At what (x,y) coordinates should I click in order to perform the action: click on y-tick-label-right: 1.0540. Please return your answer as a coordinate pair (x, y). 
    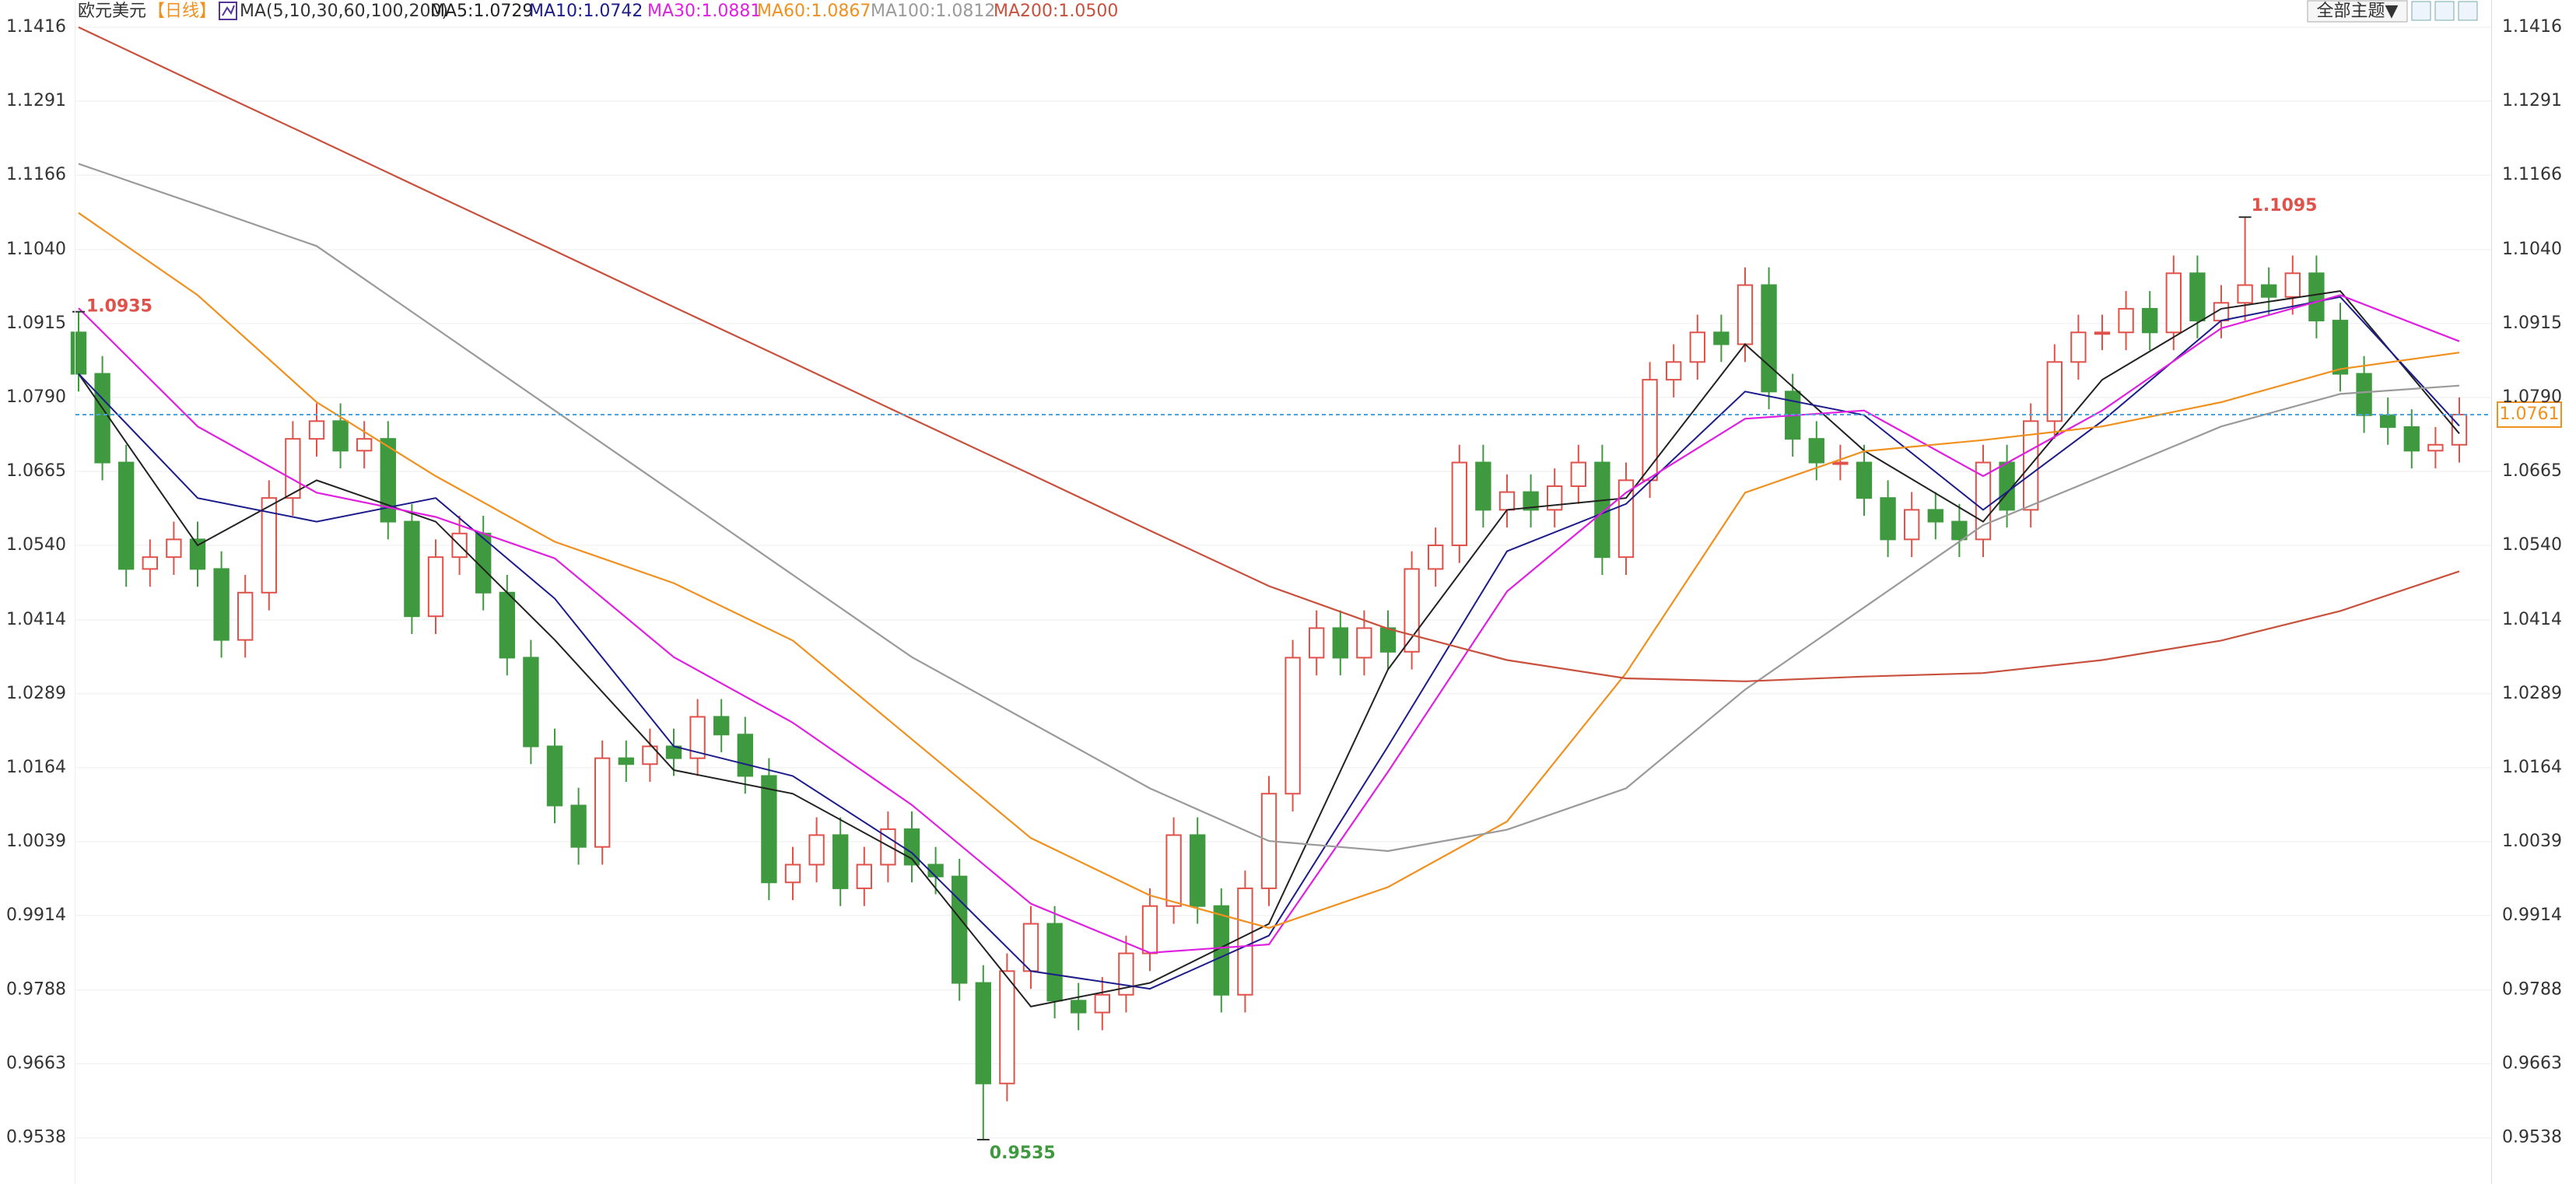
    Looking at the image, I should click on (2532, 545).